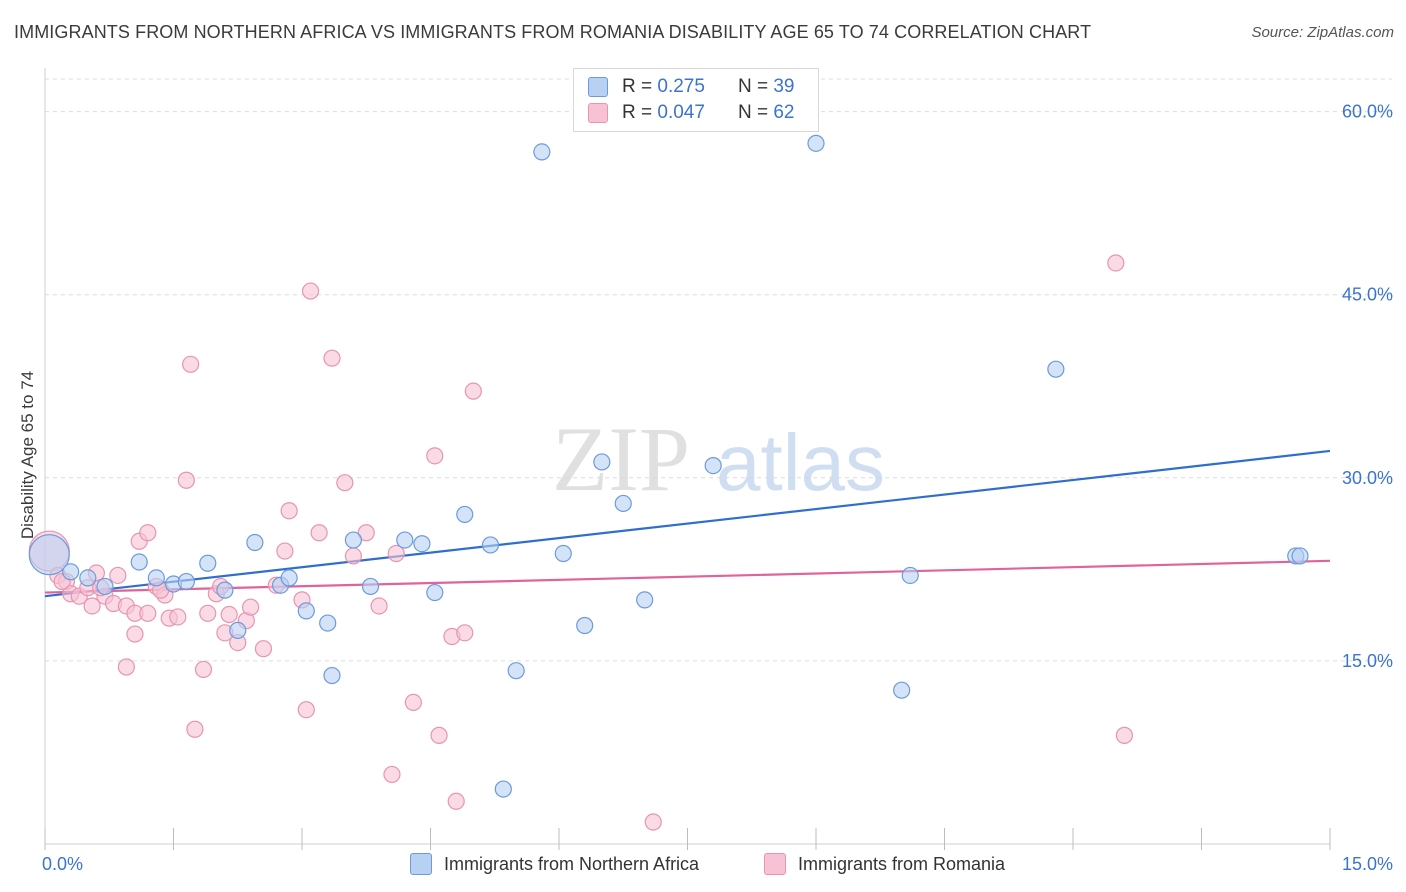  I want to click on n-value: 62, so click(784, 112).